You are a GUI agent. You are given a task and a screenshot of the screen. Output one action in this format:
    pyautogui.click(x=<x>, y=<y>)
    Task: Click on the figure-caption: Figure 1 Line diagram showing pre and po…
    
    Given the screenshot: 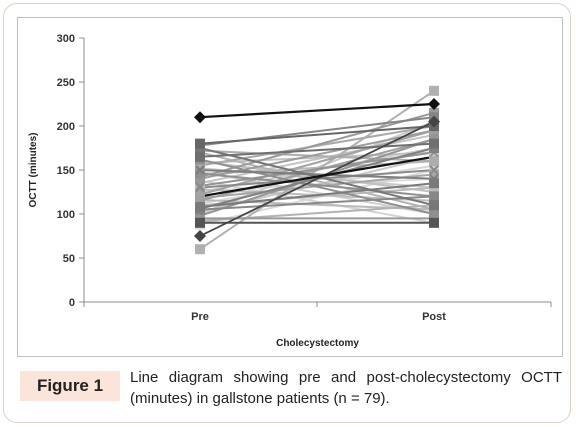 What is the action you would take?
    pyautogui.click(x=292, y=390)
    